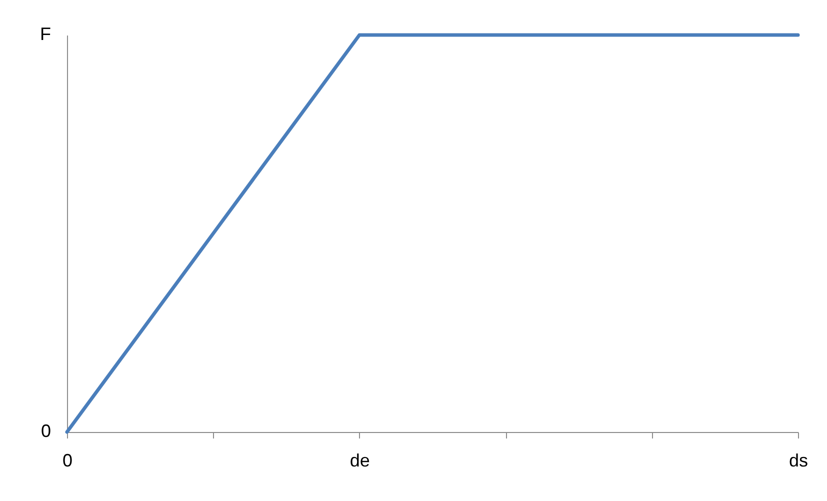 The width and height of the screenshot is (827, 501). What do you see at coordinates (798, 460) in the screenshot?
I see `x-tick-label: ds` at bounding box center [798, 460].